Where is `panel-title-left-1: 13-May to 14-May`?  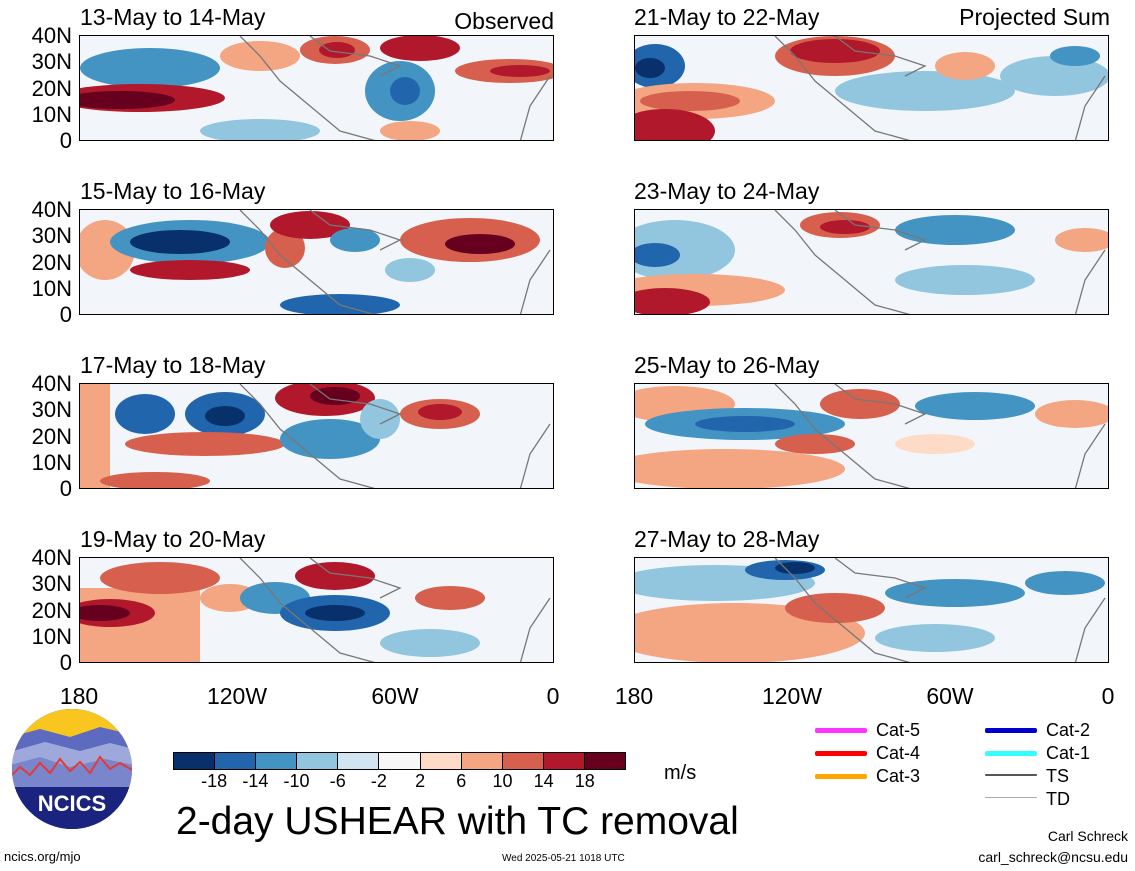 panel-title-left-1: 13-May to 14-May is located at coordinates (173, 17).